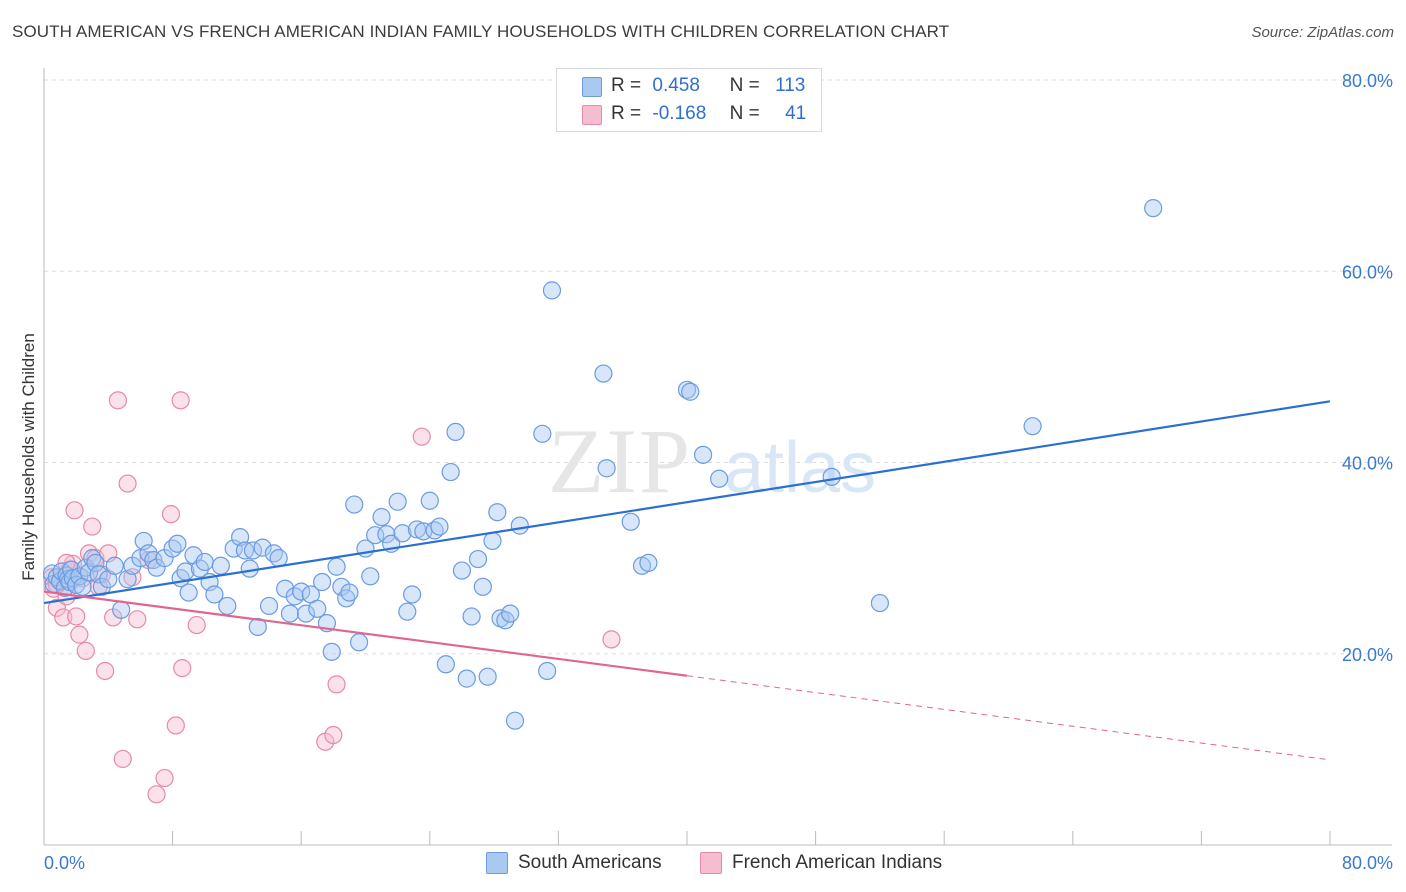 This screenshot has height=892, width=1406. Describe the element at coordinates (689, 100) in the screenshot. I see `correlation-legend: R = 0.458 N = 113 R = -0.168 N = 41` at that location.